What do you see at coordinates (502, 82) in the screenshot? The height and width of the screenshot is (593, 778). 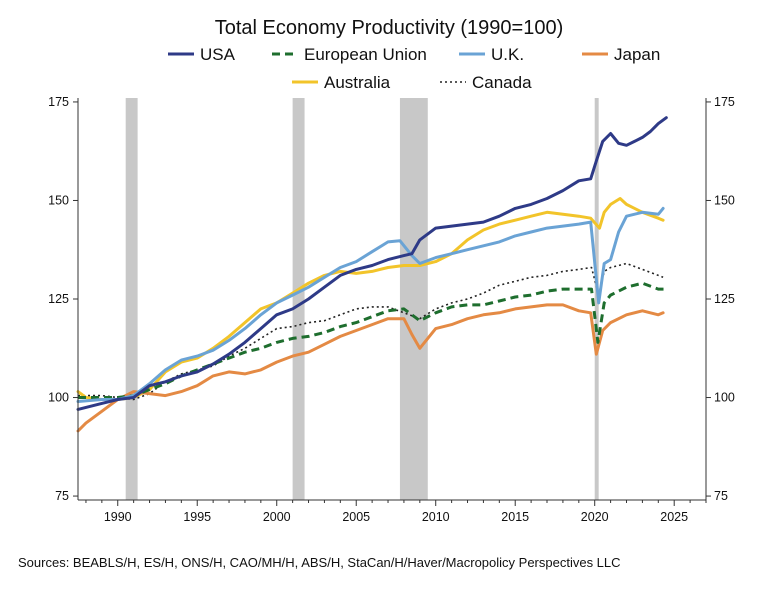 I see `legend-label-canada: Canada` at bounding box center [502, 82].